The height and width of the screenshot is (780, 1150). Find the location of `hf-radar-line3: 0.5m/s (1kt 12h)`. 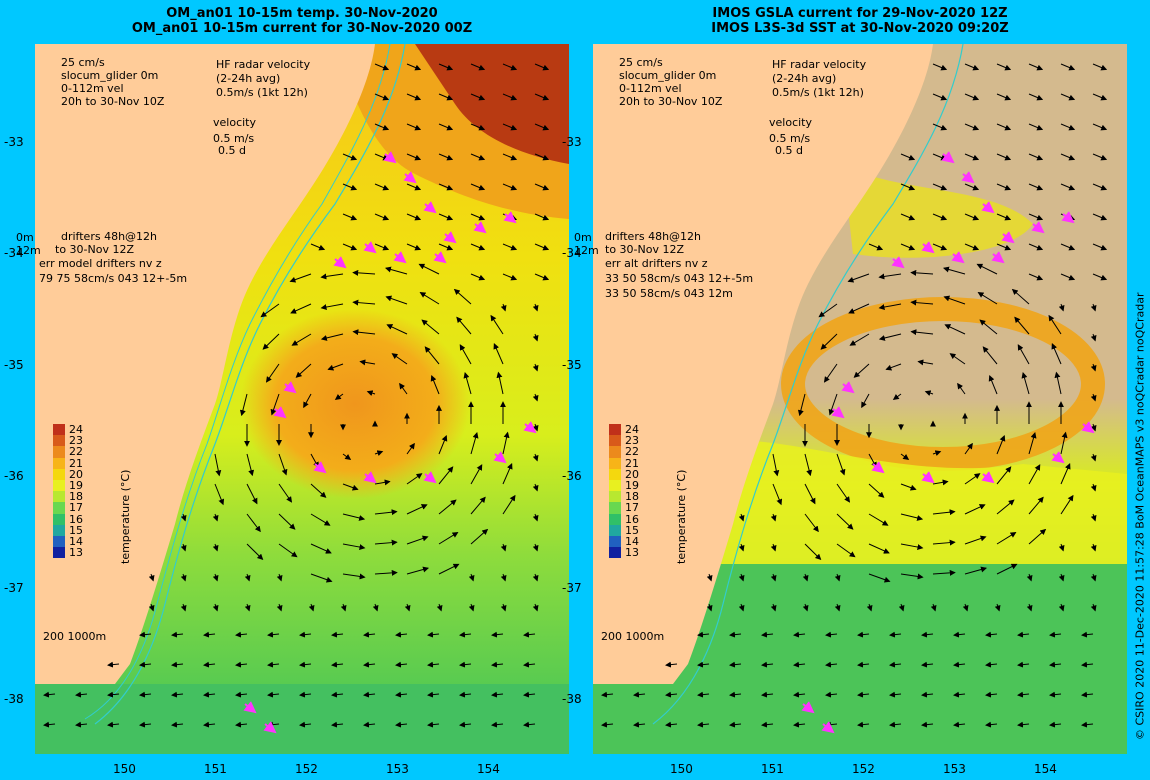

hf-radar-line3: 0.5m/s (1kt 12h) is located at coordinates (262, 92).